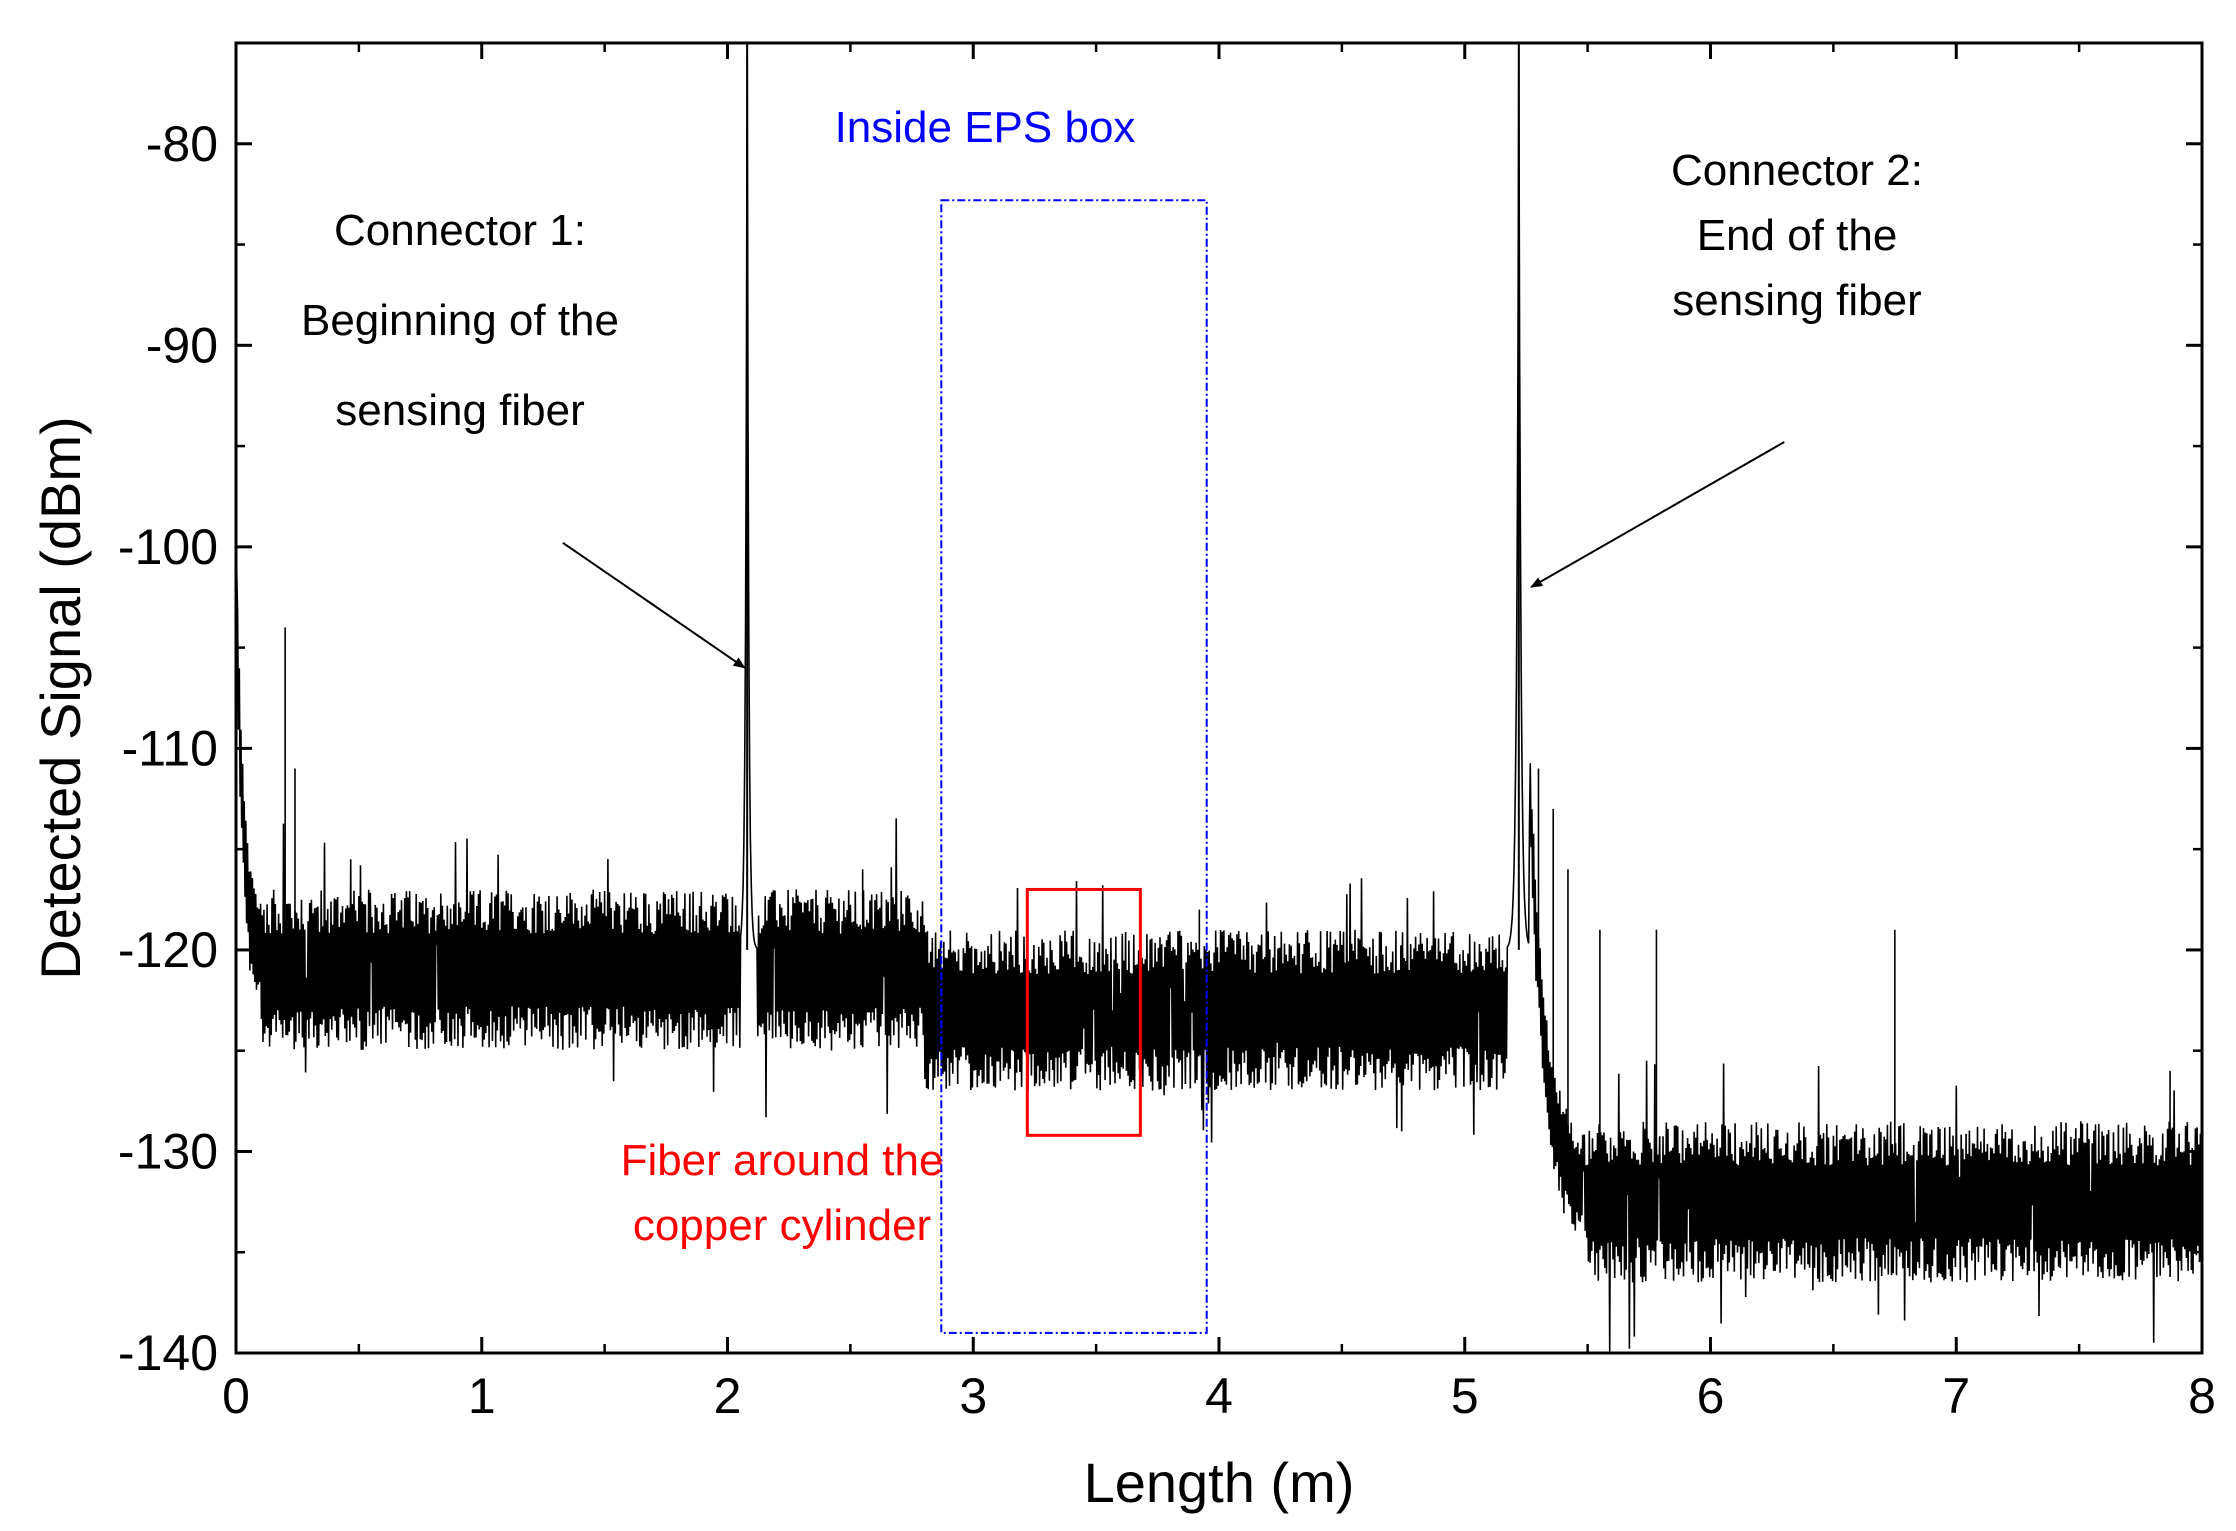 The width and height of the screenshot is (2236, 1531). Describe the element at coordinates (1726, 367) in the screenshot. I see `connector-2-annotation: Connector 2: End of the sensing fiber` at that location.